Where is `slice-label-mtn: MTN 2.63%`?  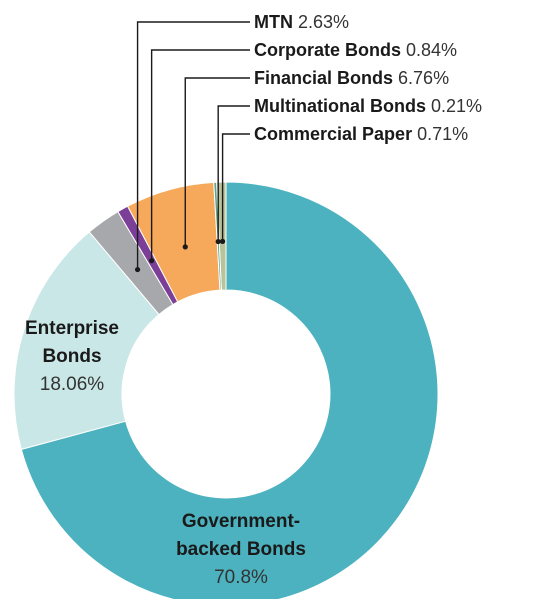
slice-label-mtn: MTN 2.63% is located at coordinates (301, 22).